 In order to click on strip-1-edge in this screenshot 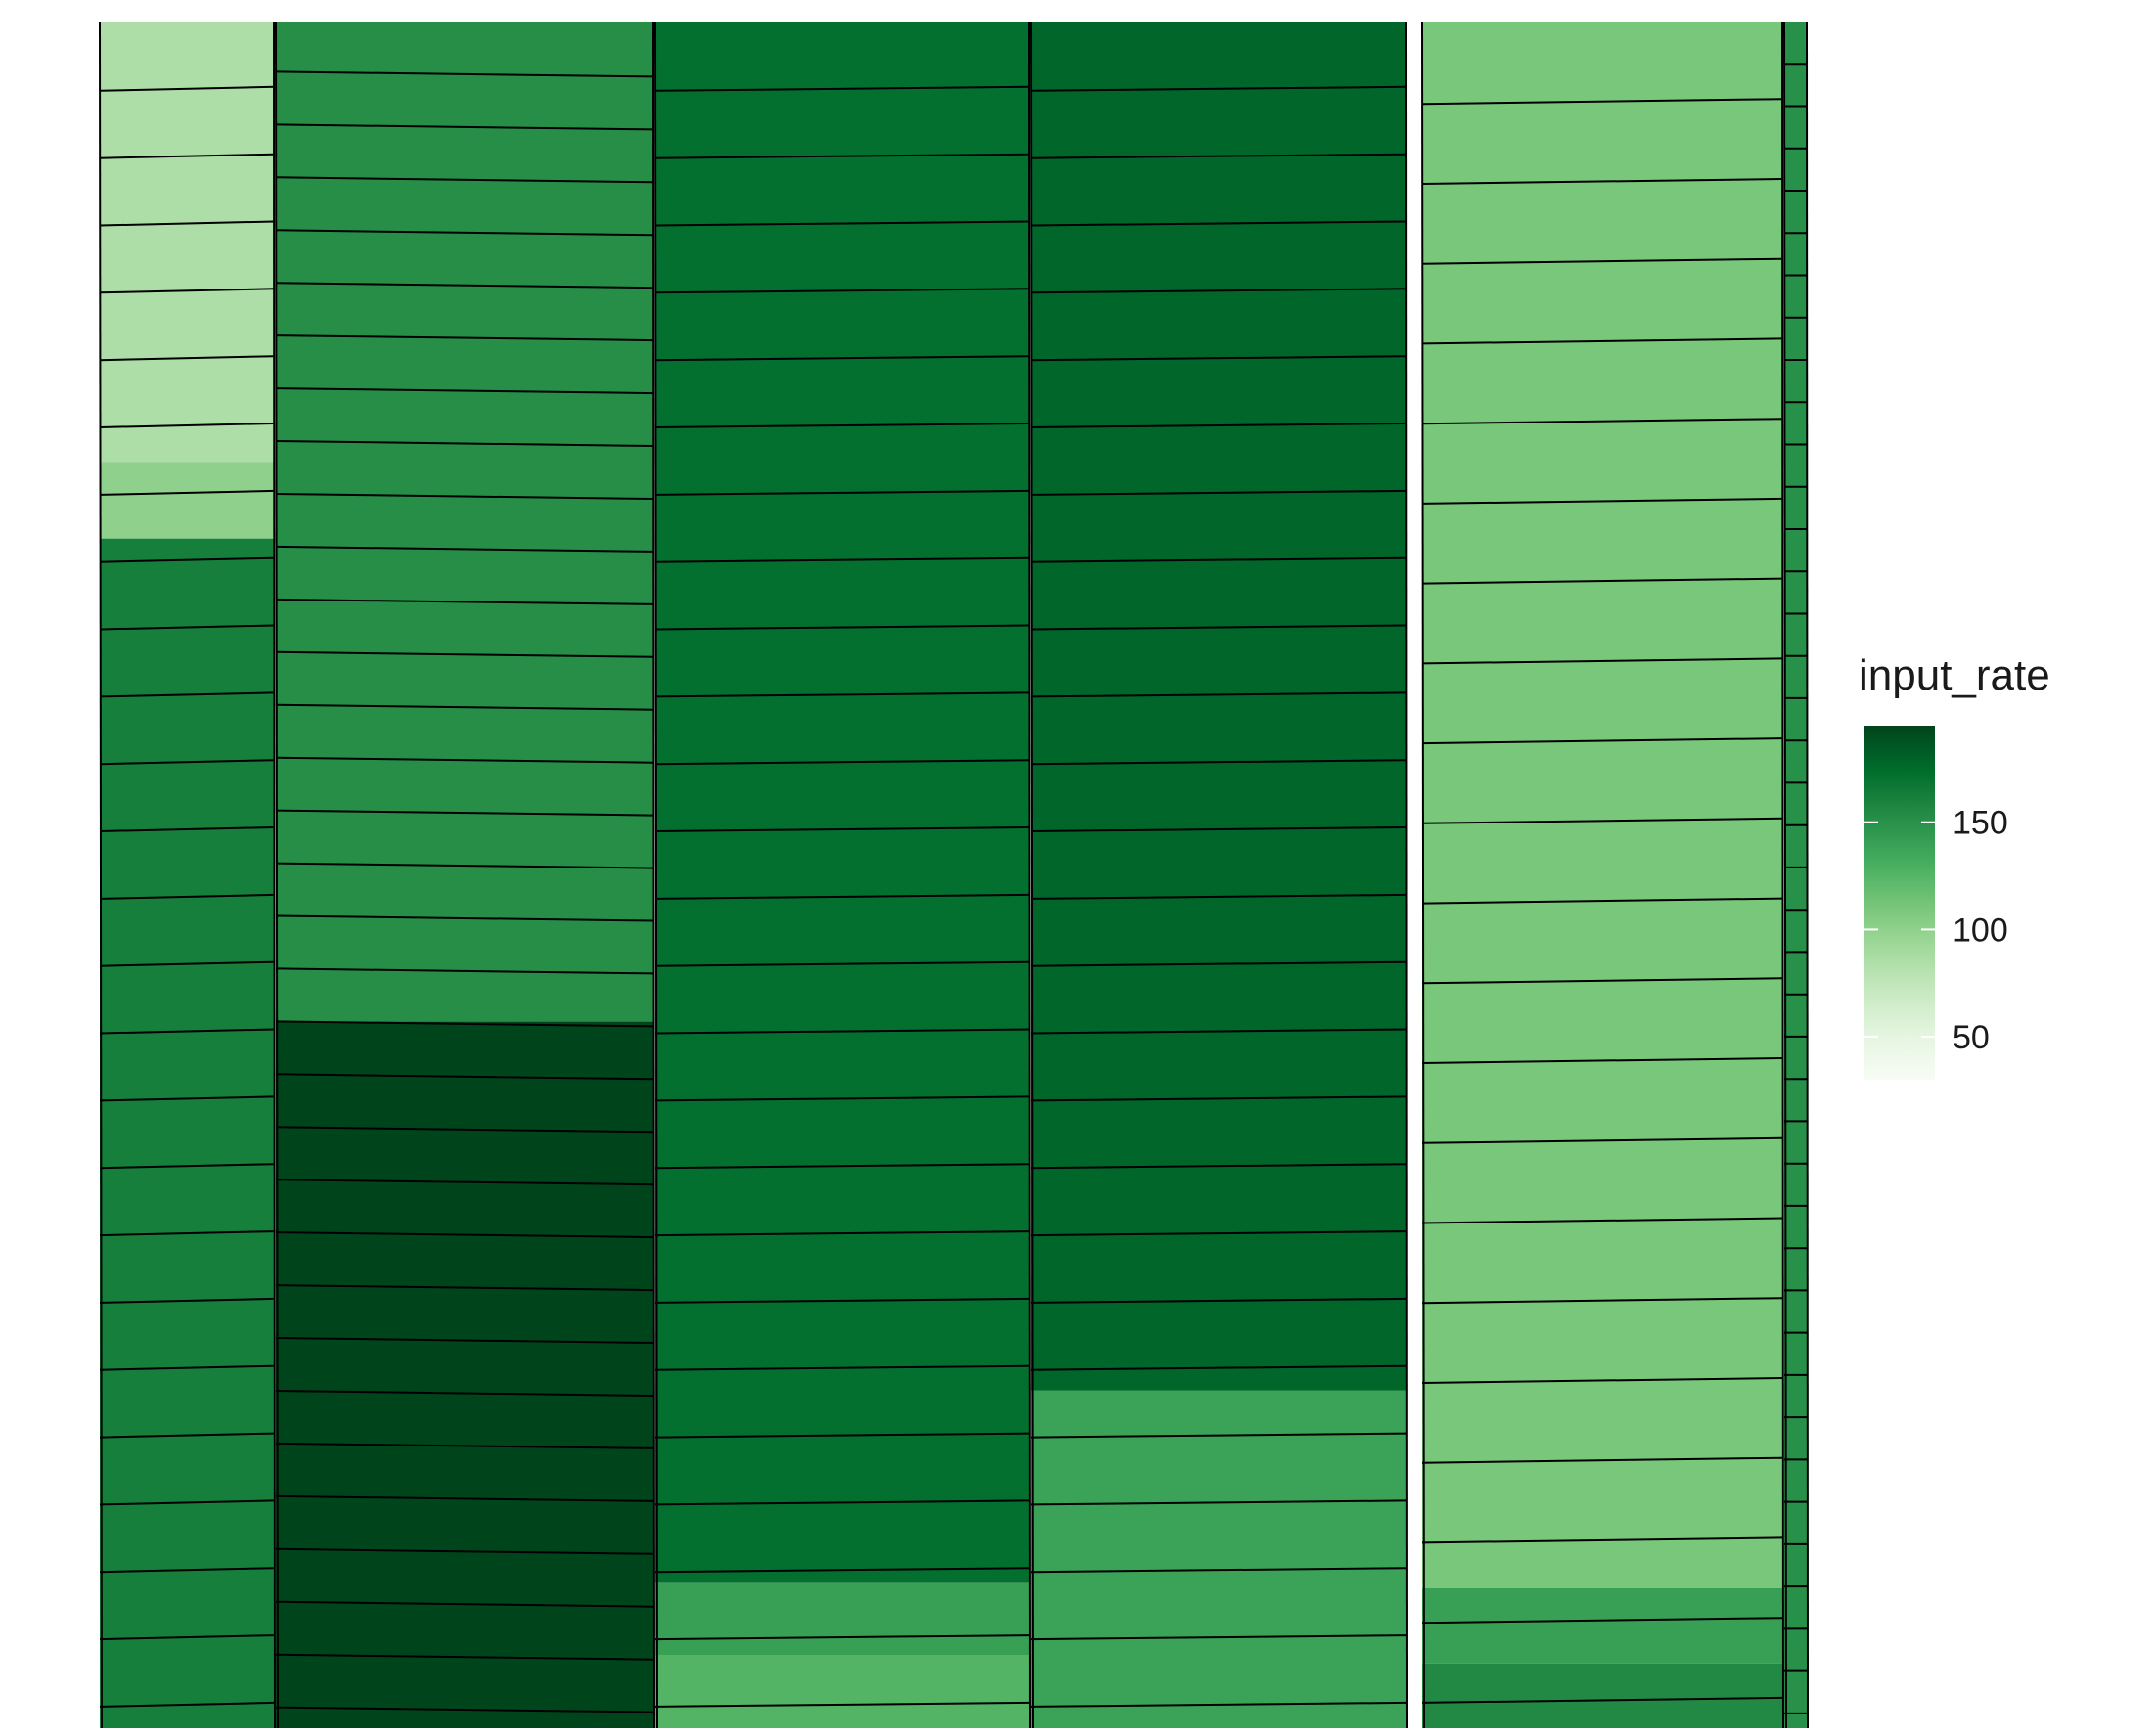, I will do `click(101, 875)`.